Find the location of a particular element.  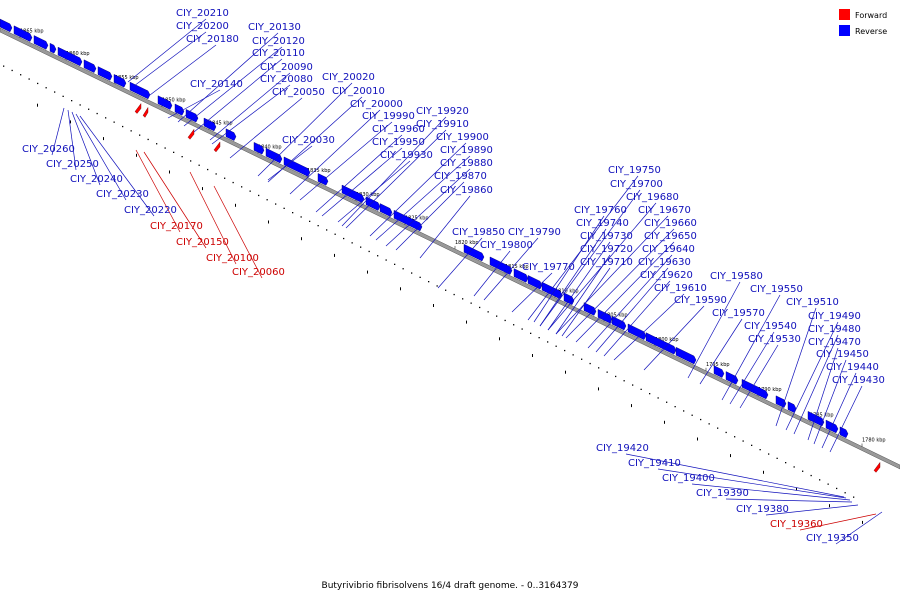

legend-forward-swatch is located at coordinates (844, 14).